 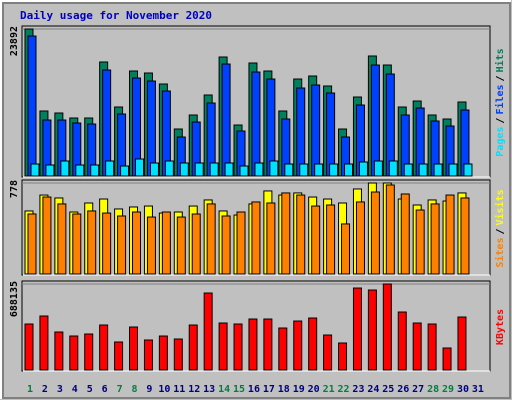 What do you see at coordinates (224, 389) in the screenshot?
I see `x-tick-label: 14` at bounding box center [224, 389].